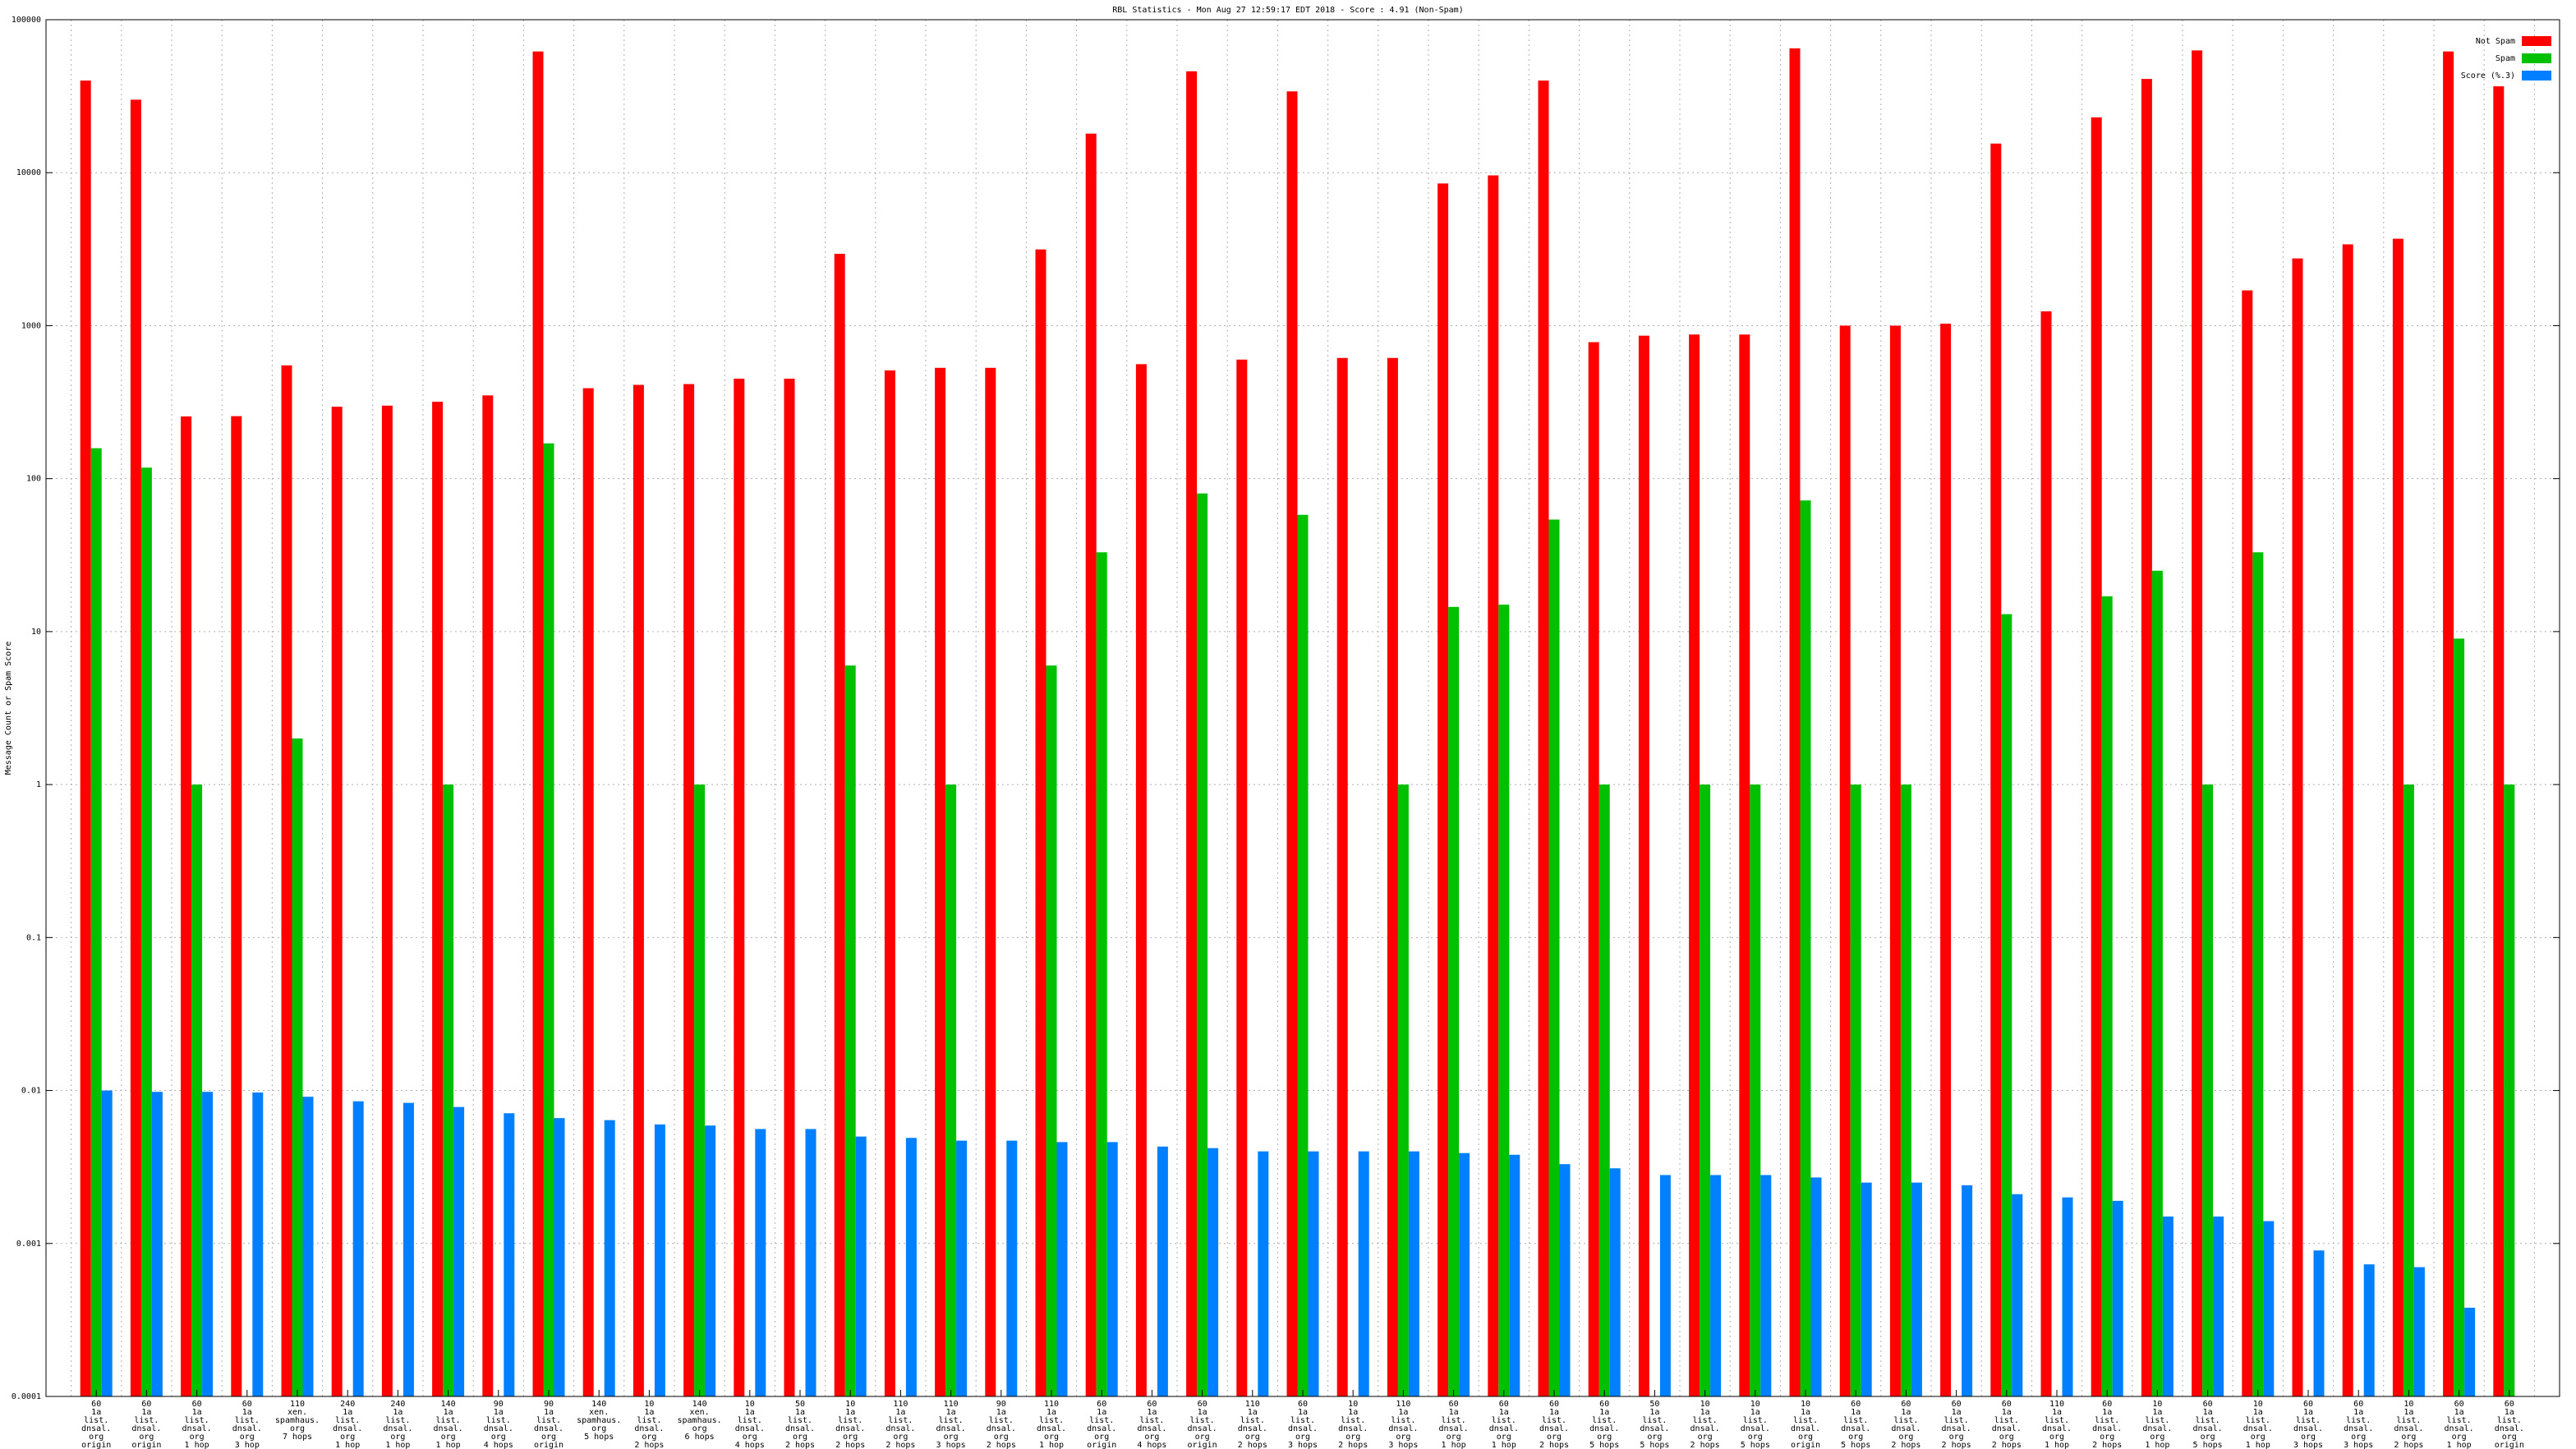  What do you see at coordinates (1051, 1404) in the screenshot?
I see `x-tick-label-line: 110` at bounding box center [1051, 1404].